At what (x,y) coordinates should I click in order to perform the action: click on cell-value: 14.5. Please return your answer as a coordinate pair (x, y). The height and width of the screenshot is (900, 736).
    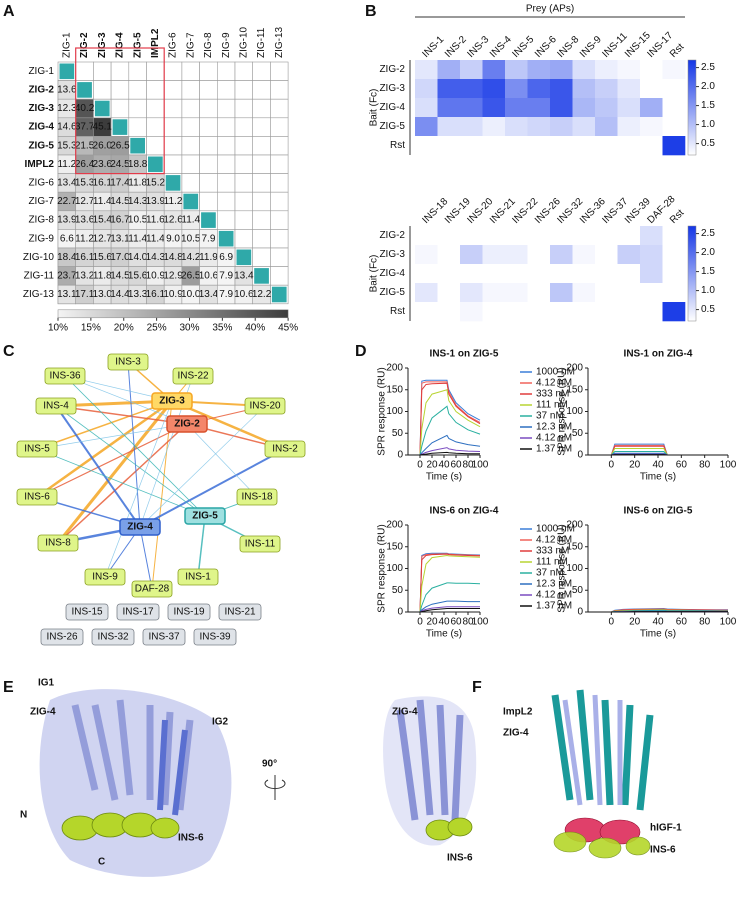
    Looking at the image, I should click on (120, 201).